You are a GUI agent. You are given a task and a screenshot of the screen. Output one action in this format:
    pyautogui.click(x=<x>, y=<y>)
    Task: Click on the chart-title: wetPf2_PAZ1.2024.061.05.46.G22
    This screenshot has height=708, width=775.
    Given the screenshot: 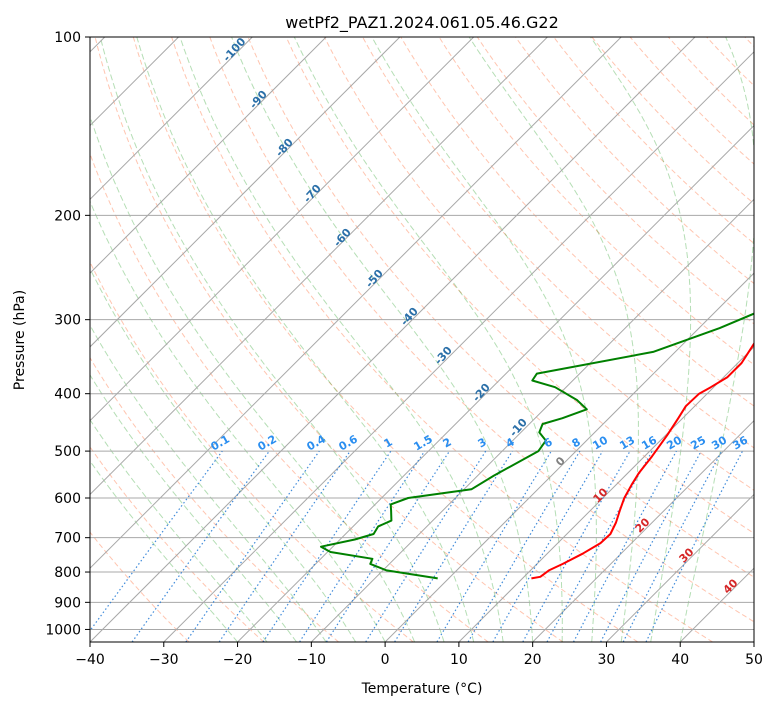 What is the action you would take?
    pyautogui.click(x=422, y=23)
    